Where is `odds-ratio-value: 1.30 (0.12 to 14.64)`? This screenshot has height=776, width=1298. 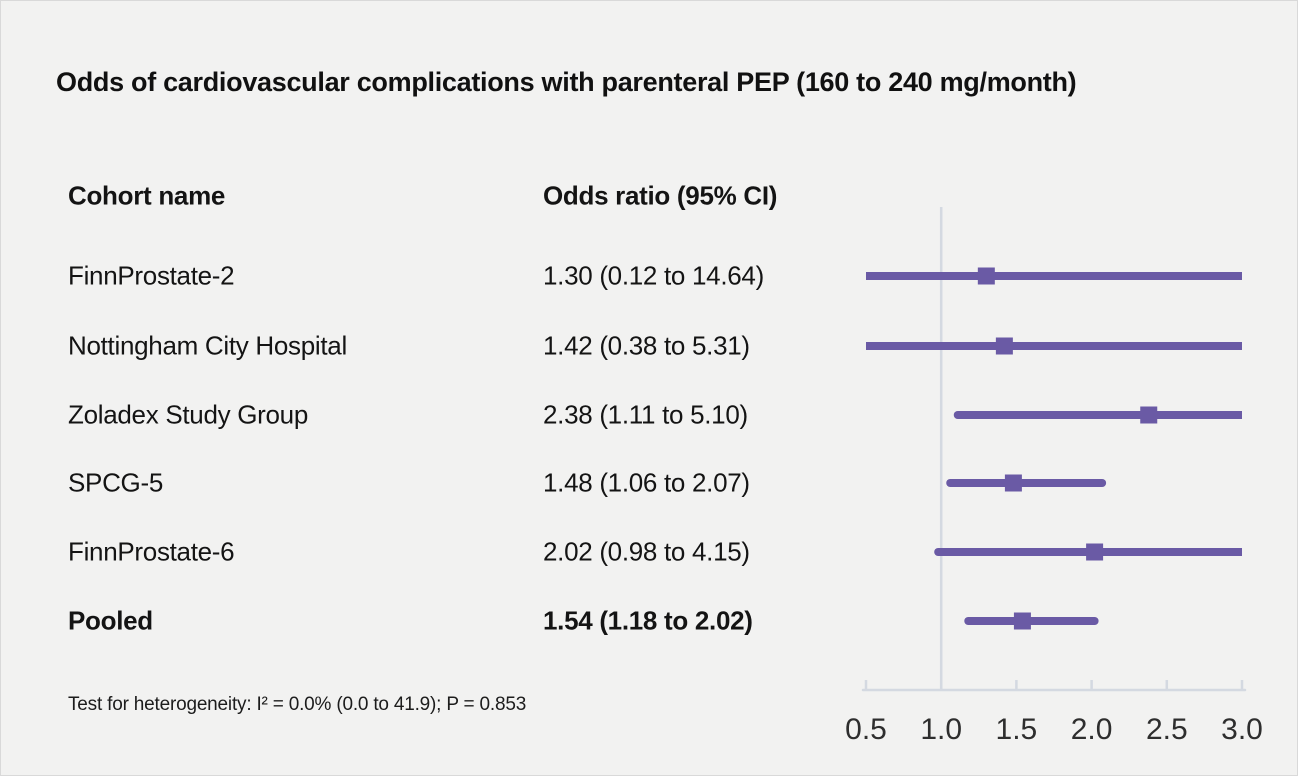 odds-ratio-value: 1.30 (0.12 to 14.64) is located at coordinates (653, 275).